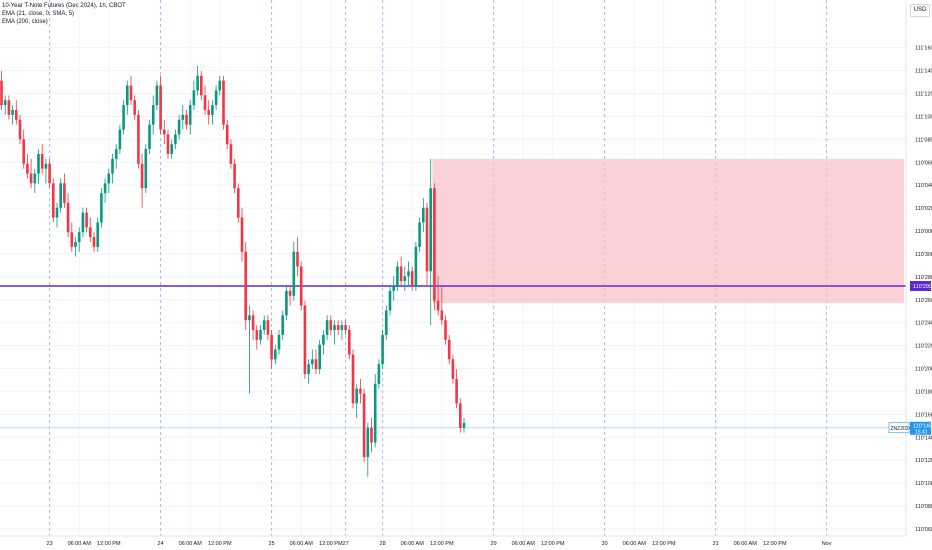 The image size is (932, 550). What do you see at coordinates (920, 428) in the screenshot?
I see `current-price-tag` at bounding box center [920, 428].